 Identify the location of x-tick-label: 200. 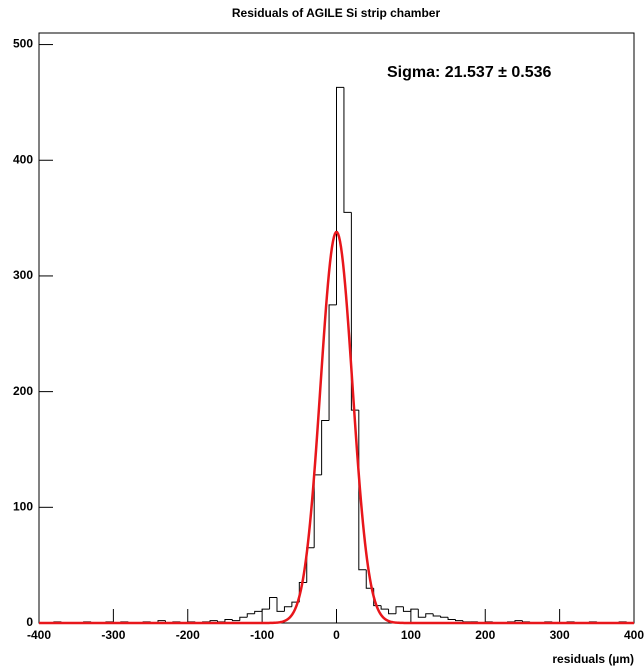
(485, 635).